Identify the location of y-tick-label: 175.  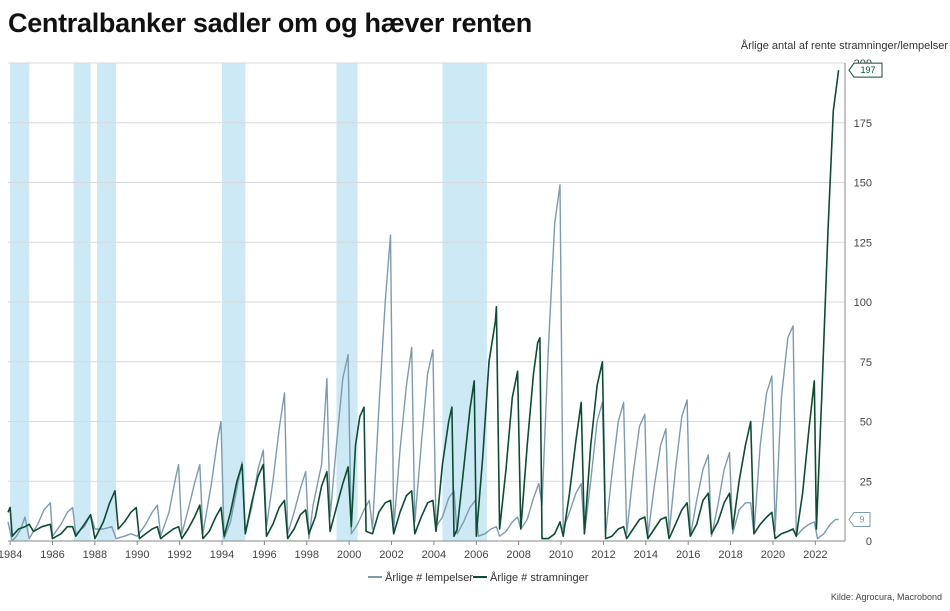
(863, 124).